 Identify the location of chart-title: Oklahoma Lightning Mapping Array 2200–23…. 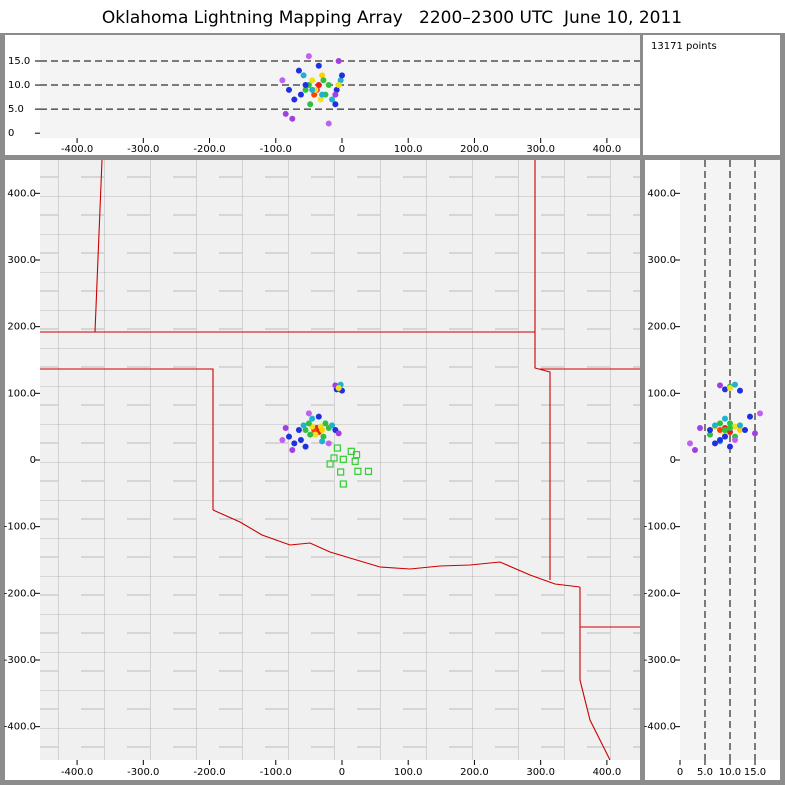
(392, 18).